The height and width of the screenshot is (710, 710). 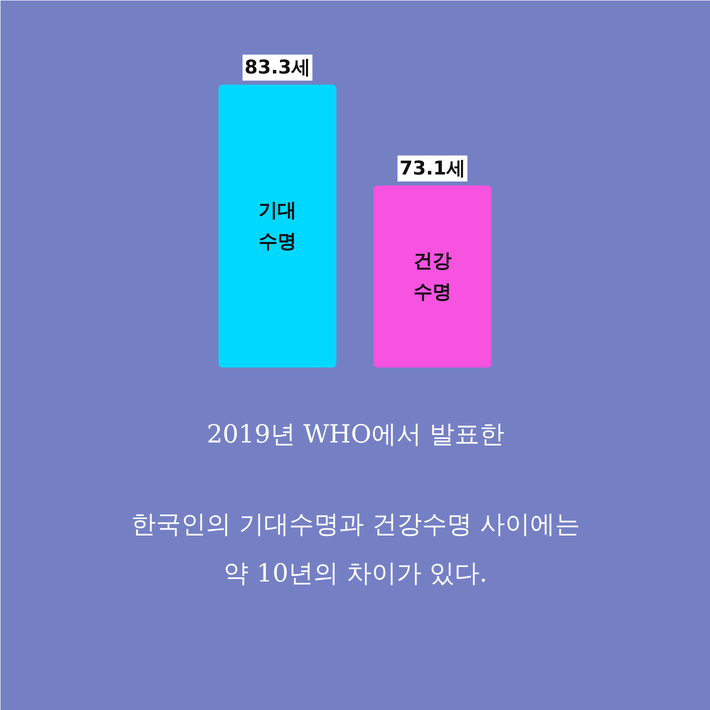 What do you see at coordinates (432, 276) in the screenshot?
I see `x-tick-label: 건강 수명` at bounding box center [432, 276].